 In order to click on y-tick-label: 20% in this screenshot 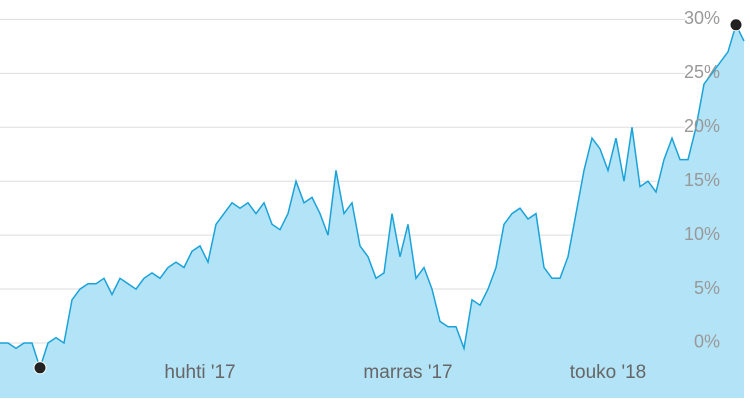, I will do `click(702, 126)`.